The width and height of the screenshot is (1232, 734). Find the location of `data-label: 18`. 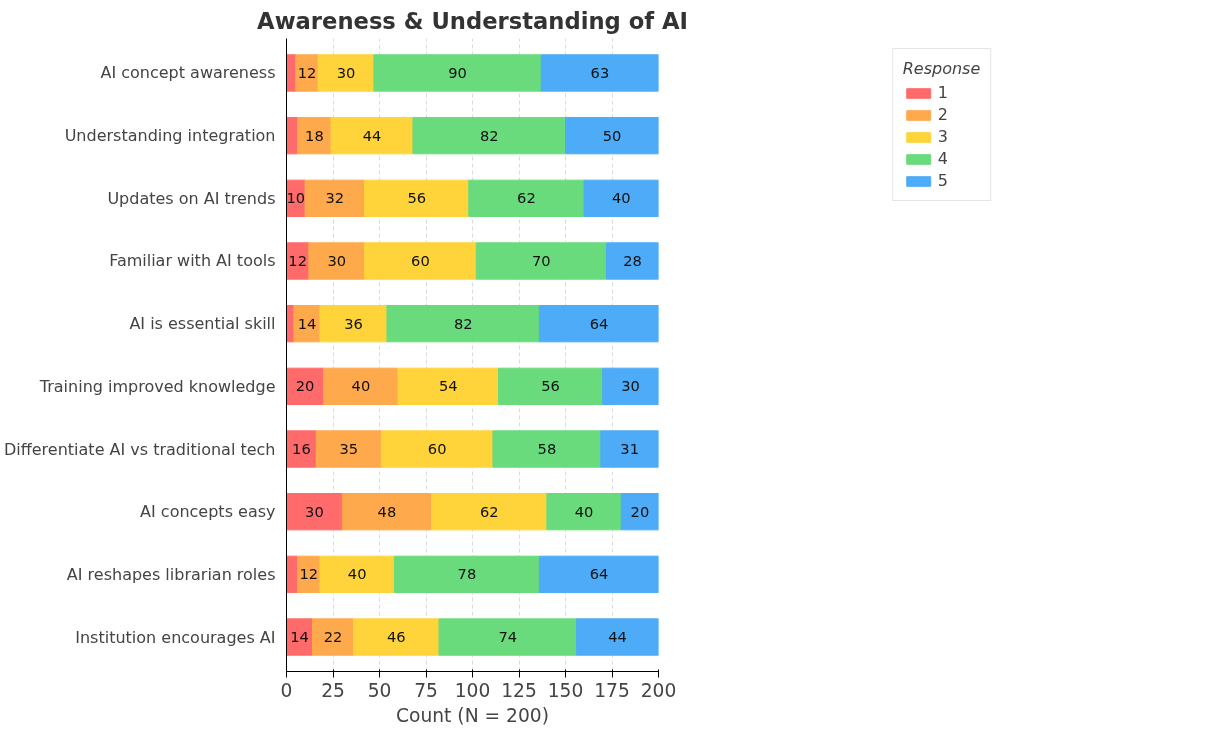

data-label: 18 is located at coordinates (314, 135).